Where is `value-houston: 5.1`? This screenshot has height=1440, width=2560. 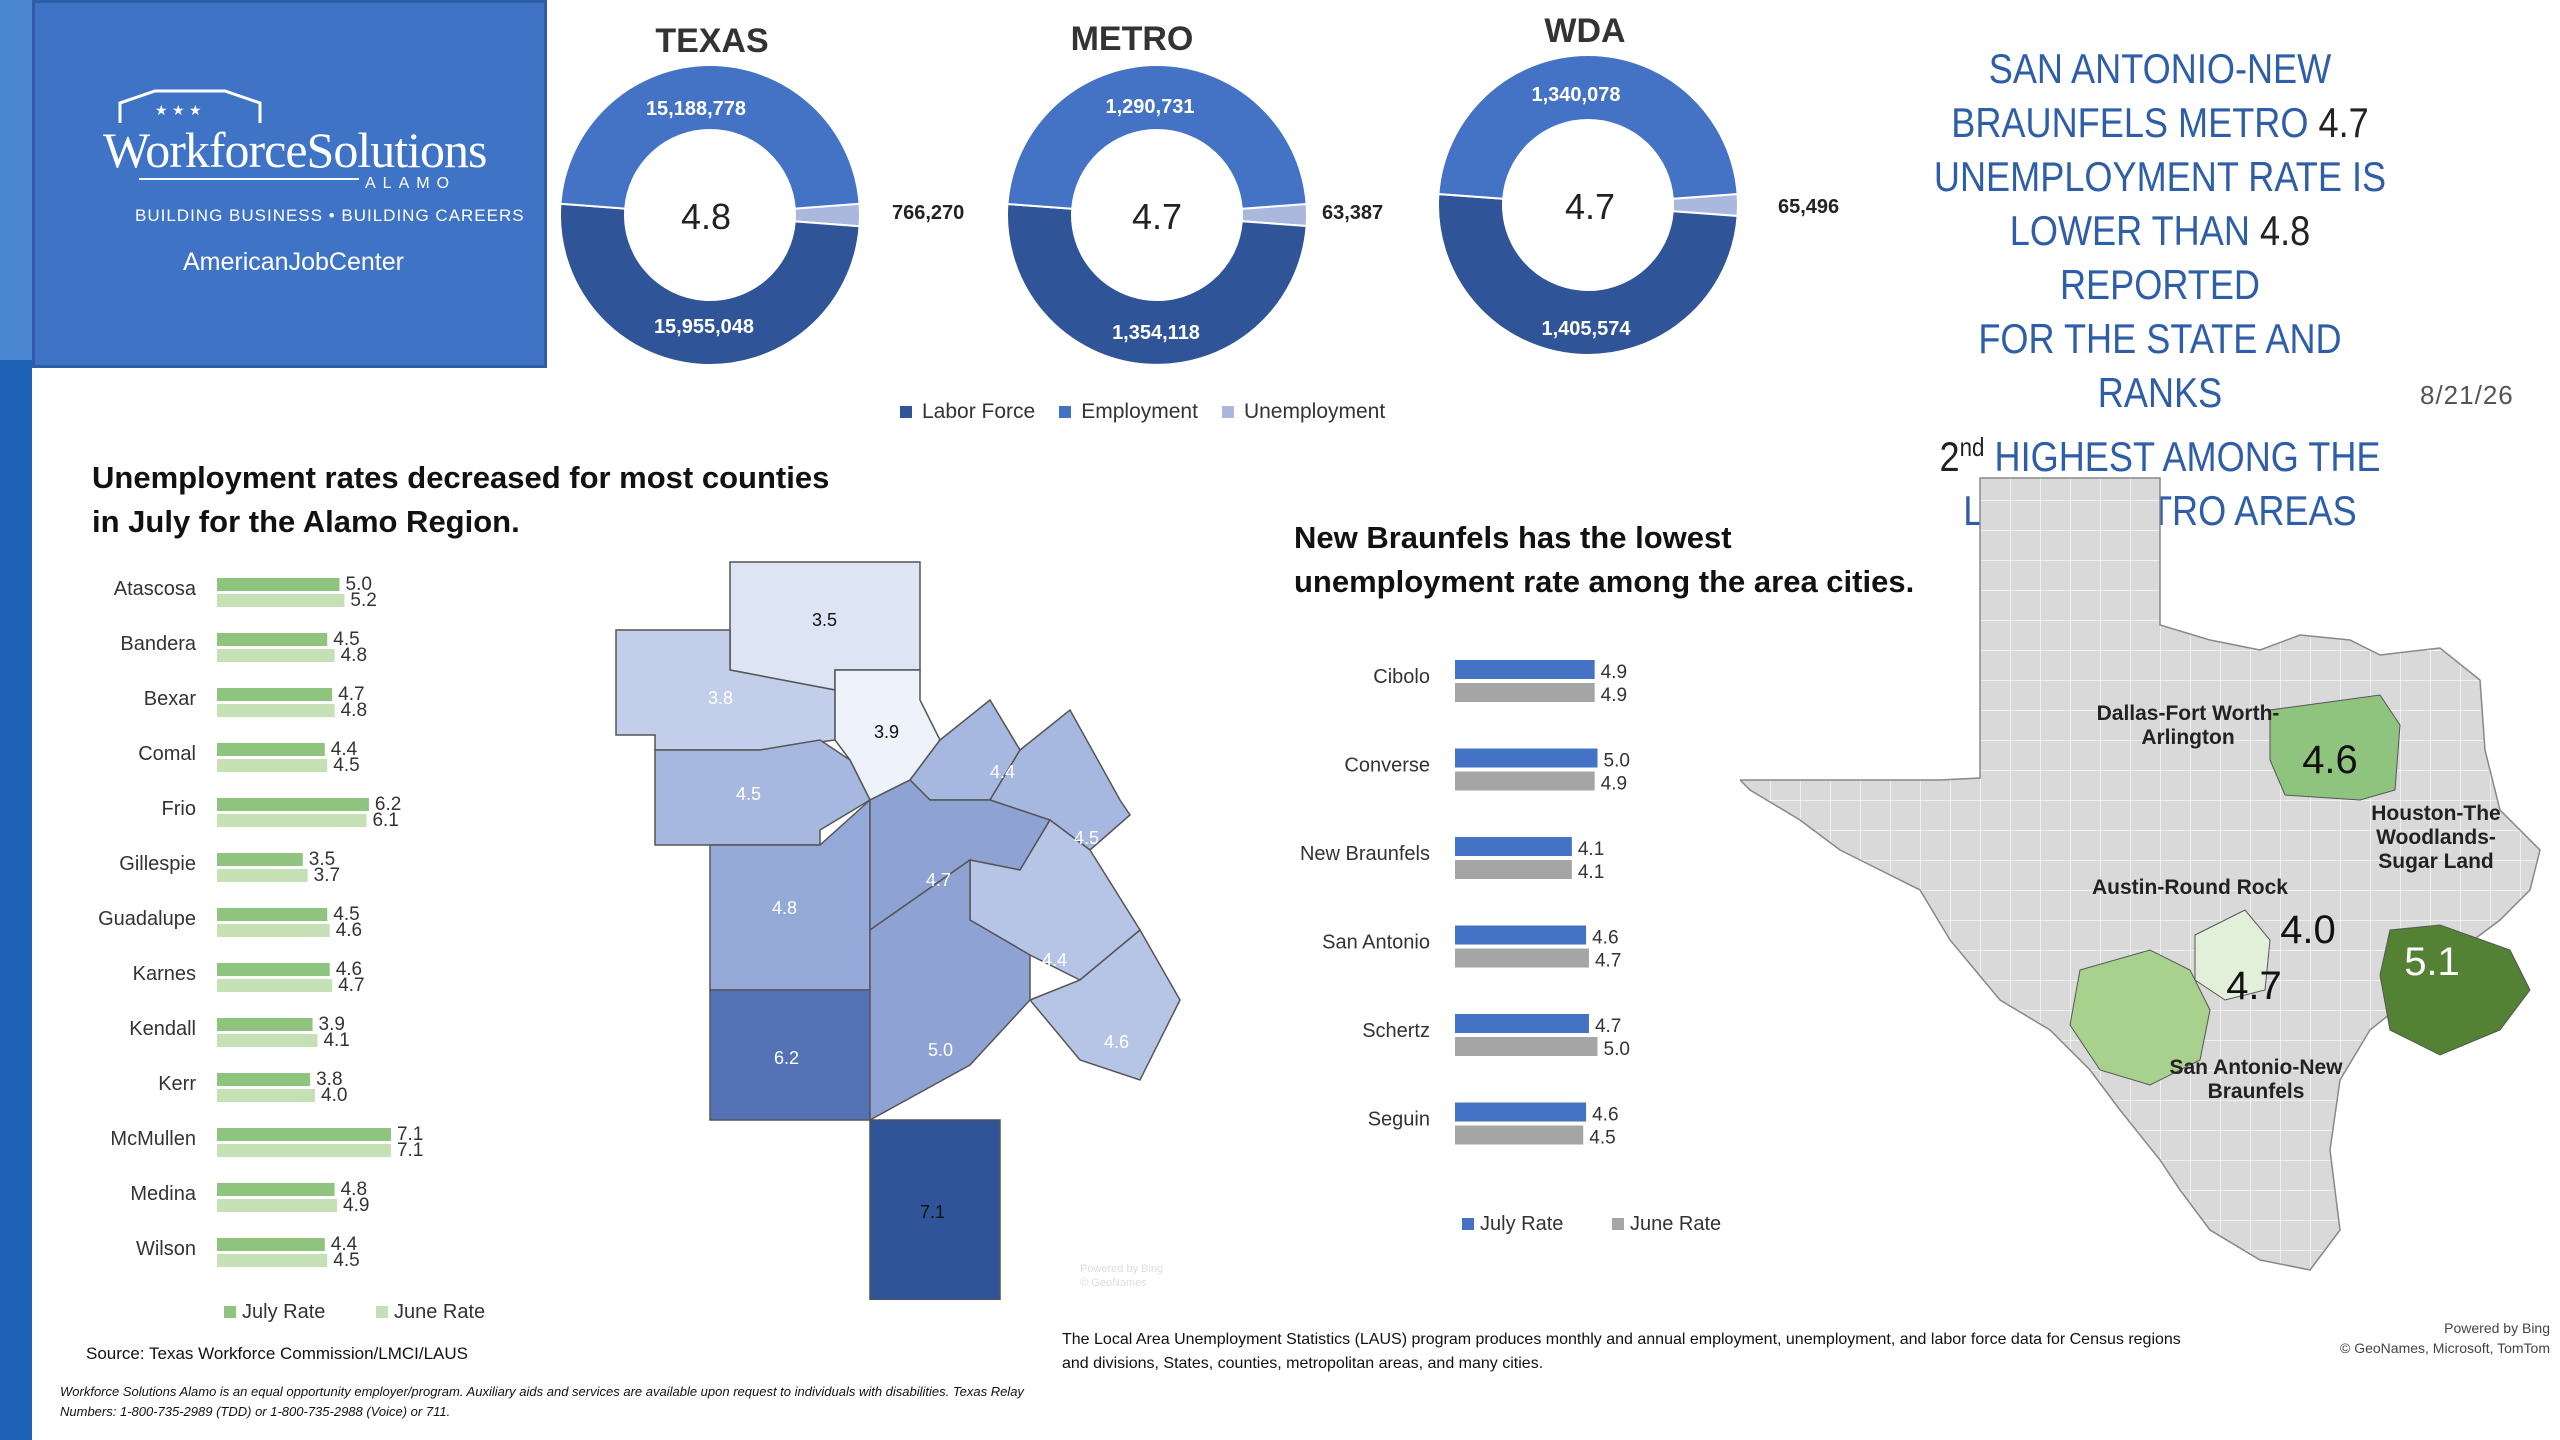
value-houston: 5.1 is located at coordinates (2432, 962).